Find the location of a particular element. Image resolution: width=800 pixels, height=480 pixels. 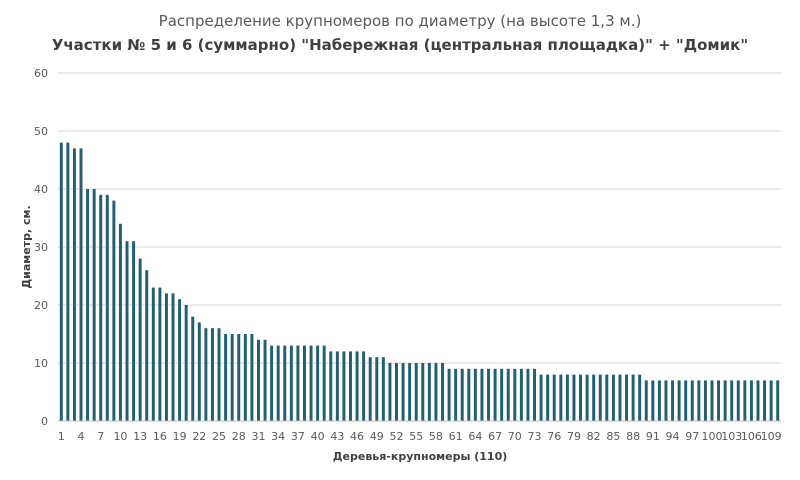

x-tick-label: 103 is located at coordinates (731, 436).